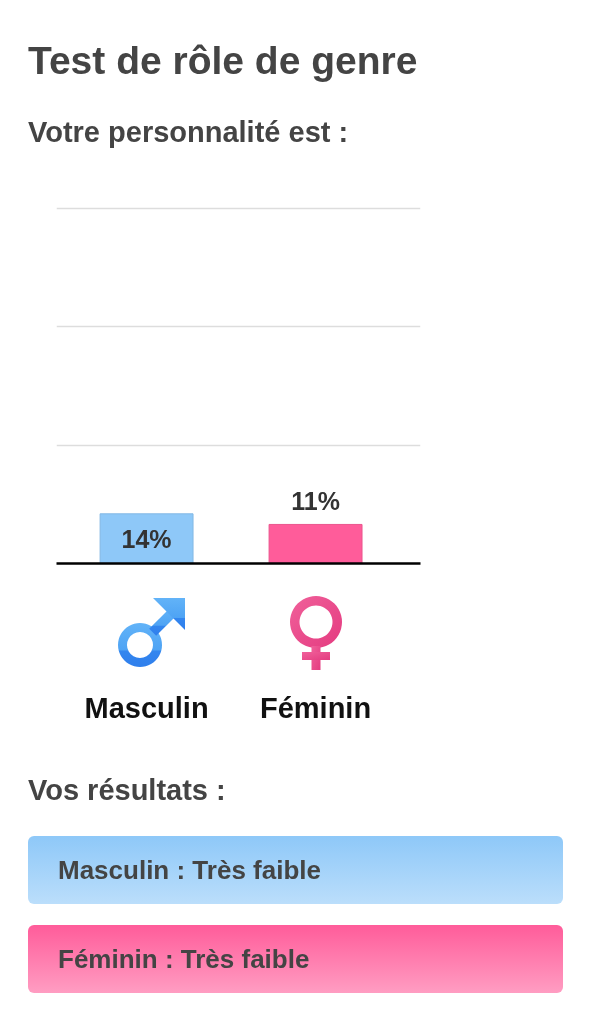 The image size is (590, 1024). I want to click on data-label: 11%, so click(315, 501).